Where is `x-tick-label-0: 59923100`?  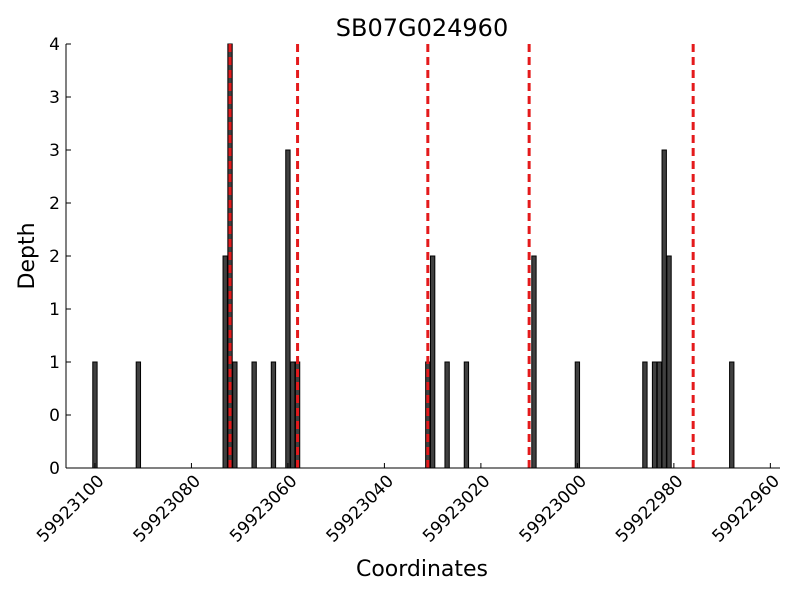
x-tick-label-0: 59923100 is located at coordinates (70, 508).